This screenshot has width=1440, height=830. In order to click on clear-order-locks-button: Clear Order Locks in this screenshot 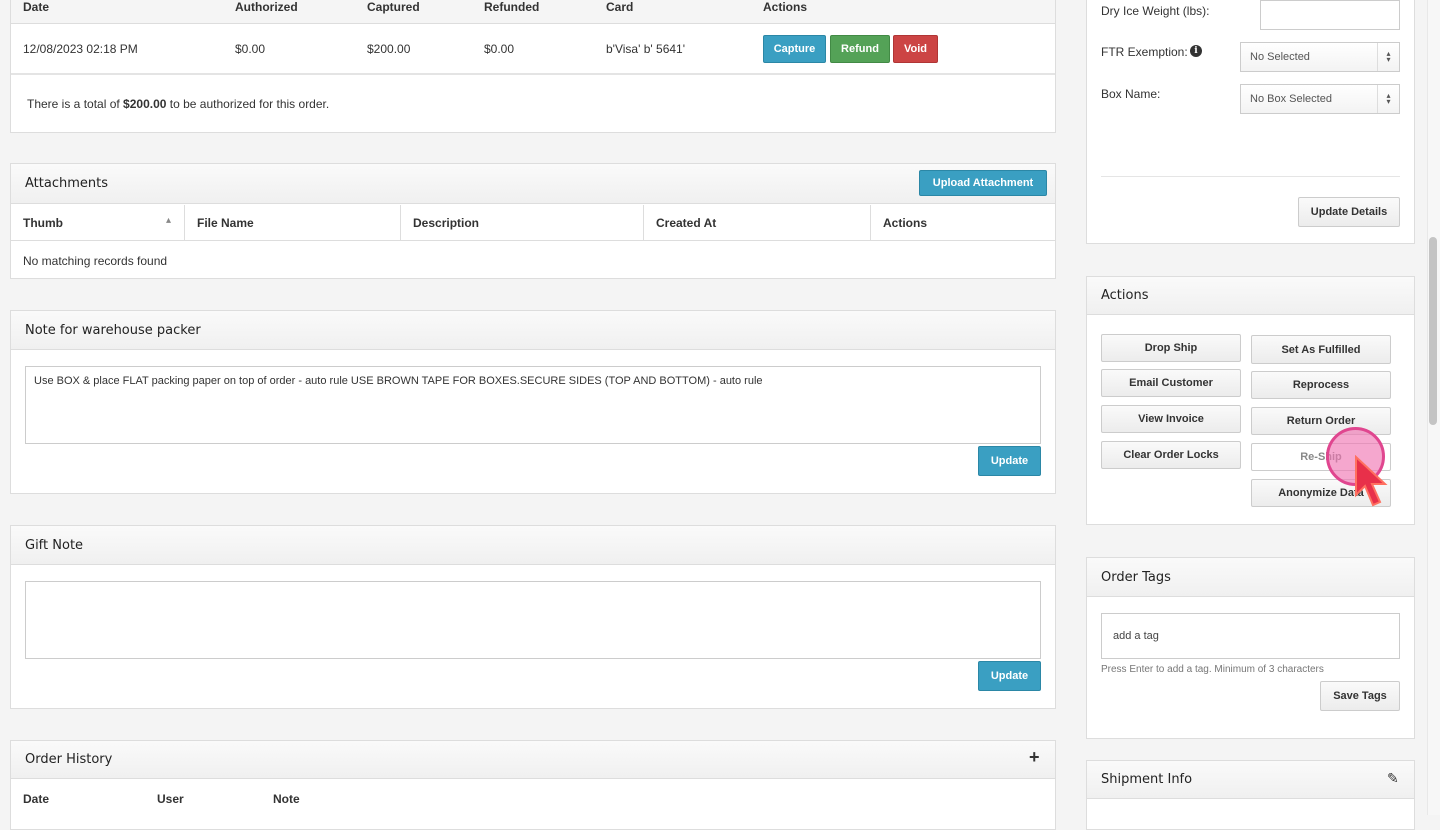, I will do `click(1171, 455)`.